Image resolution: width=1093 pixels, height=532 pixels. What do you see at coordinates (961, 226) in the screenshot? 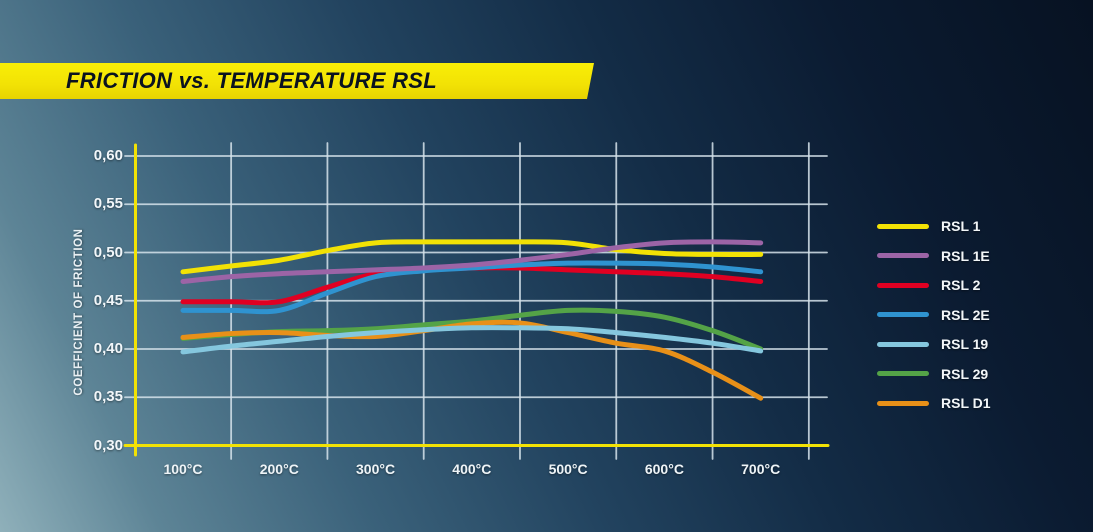
I see `legend-label: RSL 1` at bounding box center [961, 226].